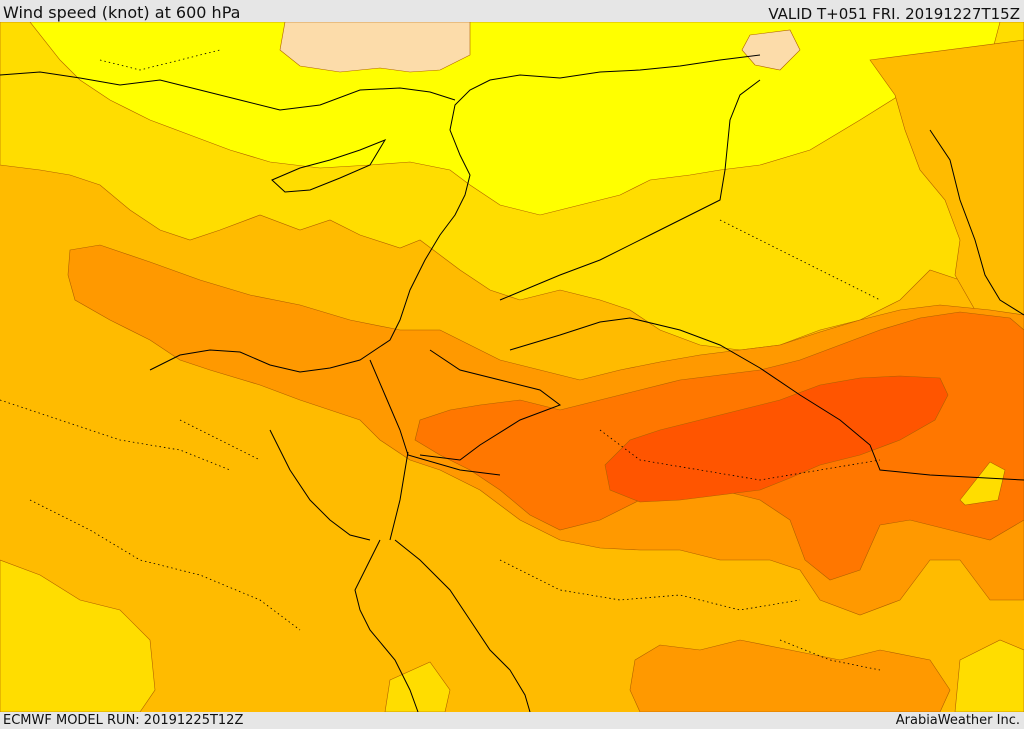  I want to click on wind-band-2-southeast, so click(989, 675).